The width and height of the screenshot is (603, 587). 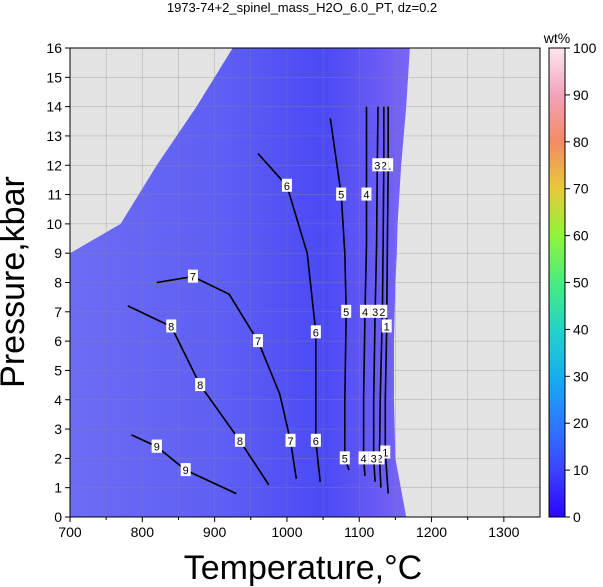 I want to click on colorbar-tick-label: 30, so click(x=581, y=376).